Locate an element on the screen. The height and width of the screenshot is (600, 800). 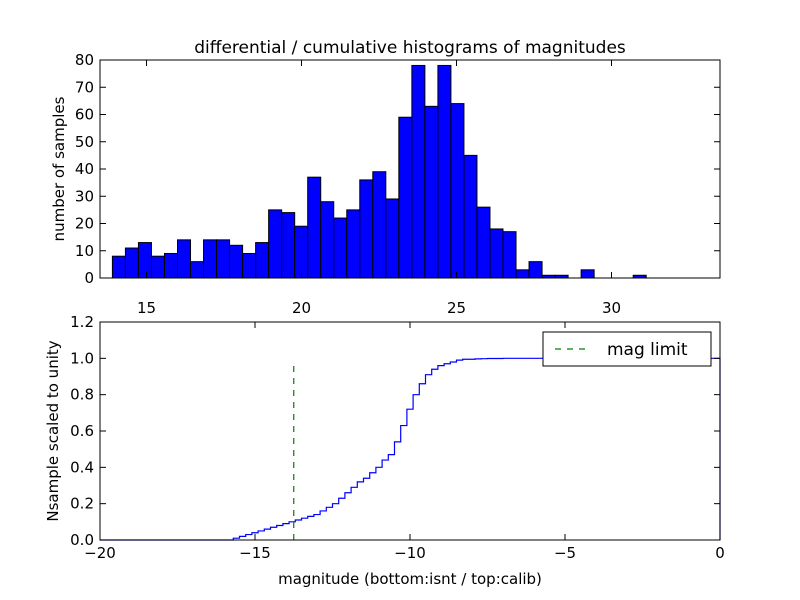
top-y-tick-label: 60 is located at coordinates (84, 115).